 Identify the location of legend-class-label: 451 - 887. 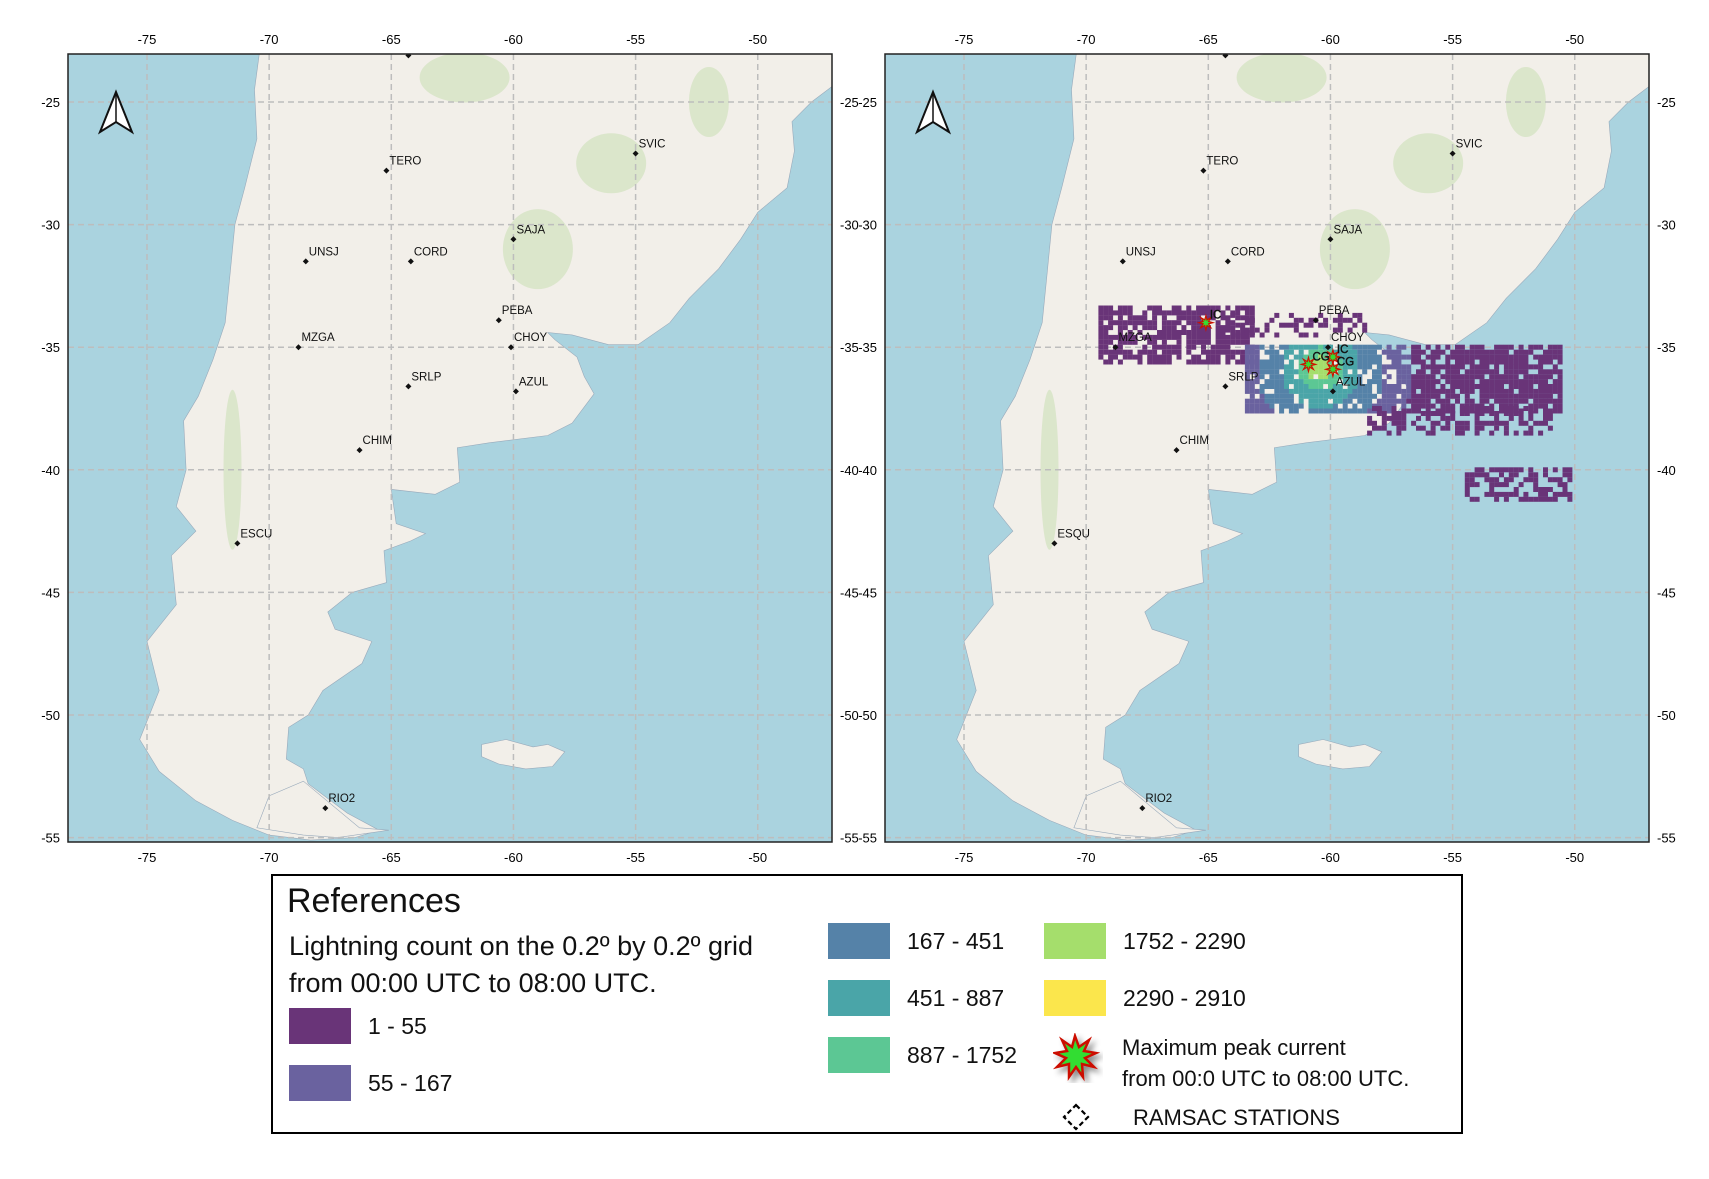
(956, 997).